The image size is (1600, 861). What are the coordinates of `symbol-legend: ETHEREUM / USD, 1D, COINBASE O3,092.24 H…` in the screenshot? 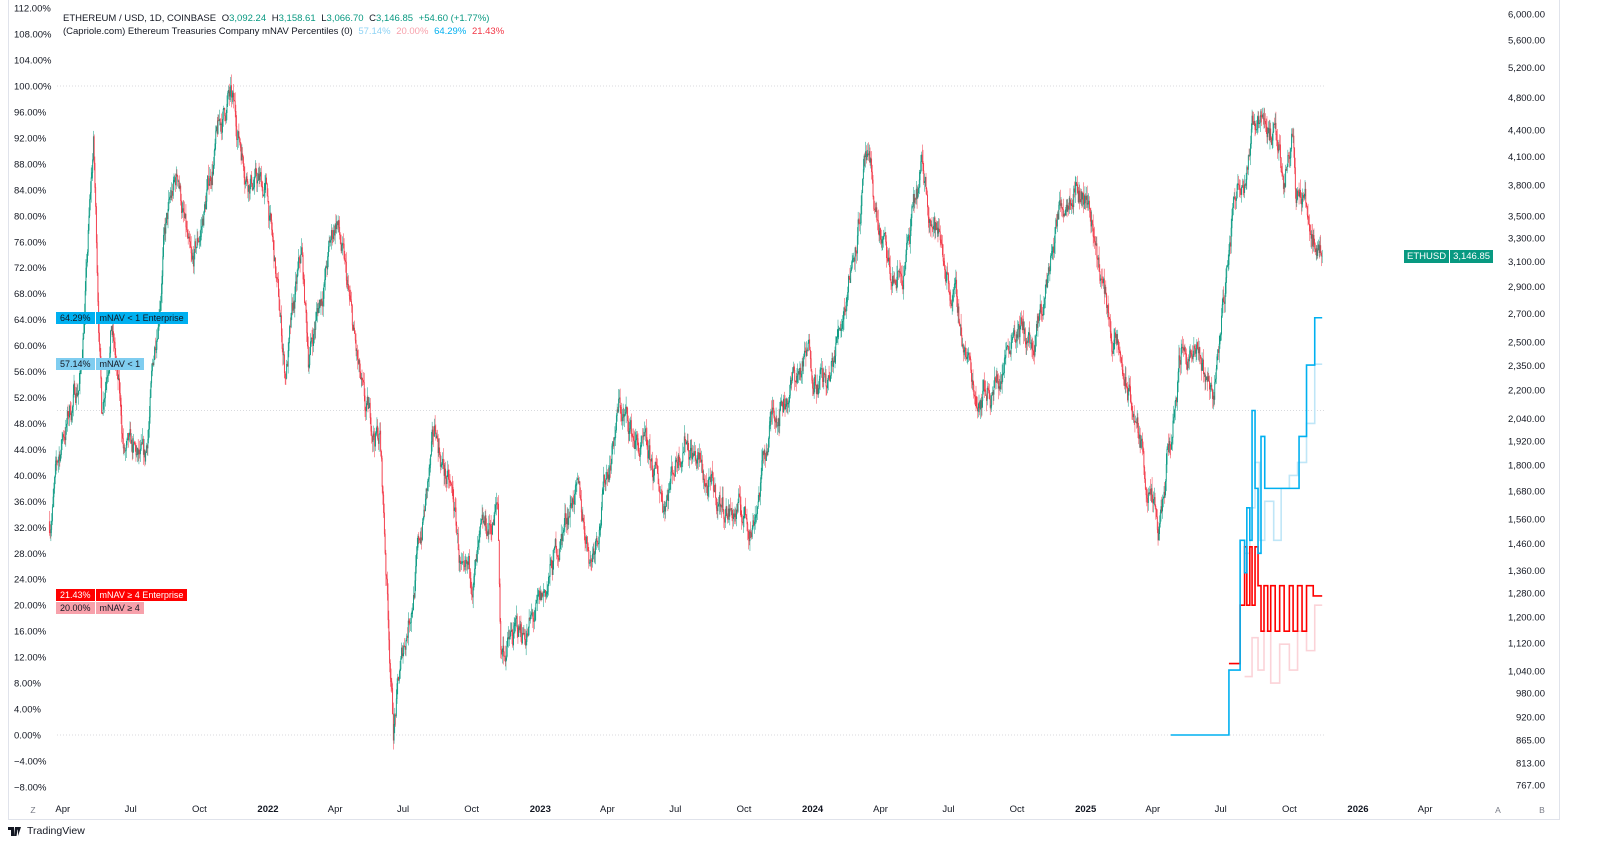 It's located at (277, 18).